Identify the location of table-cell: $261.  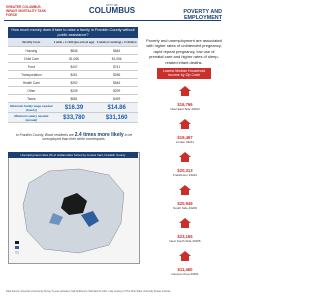
(74, 74).